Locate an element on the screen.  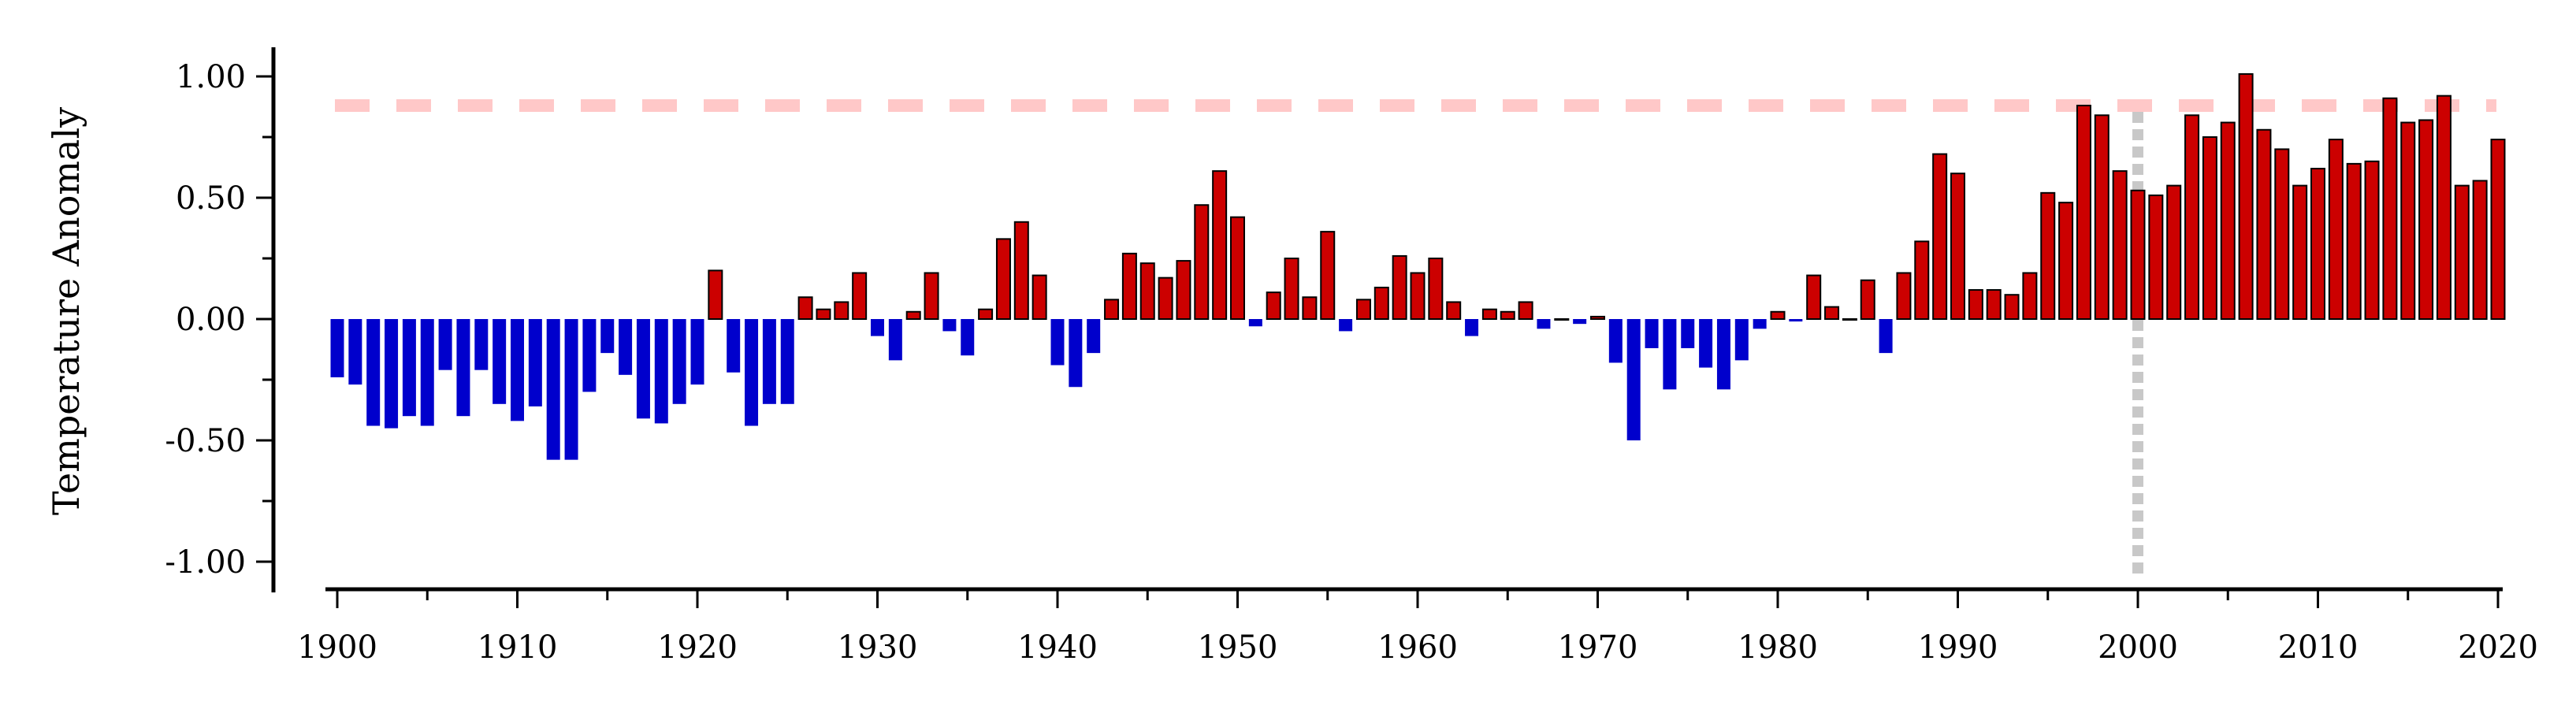
bar-1960 is located at coordinates (1418, 297).